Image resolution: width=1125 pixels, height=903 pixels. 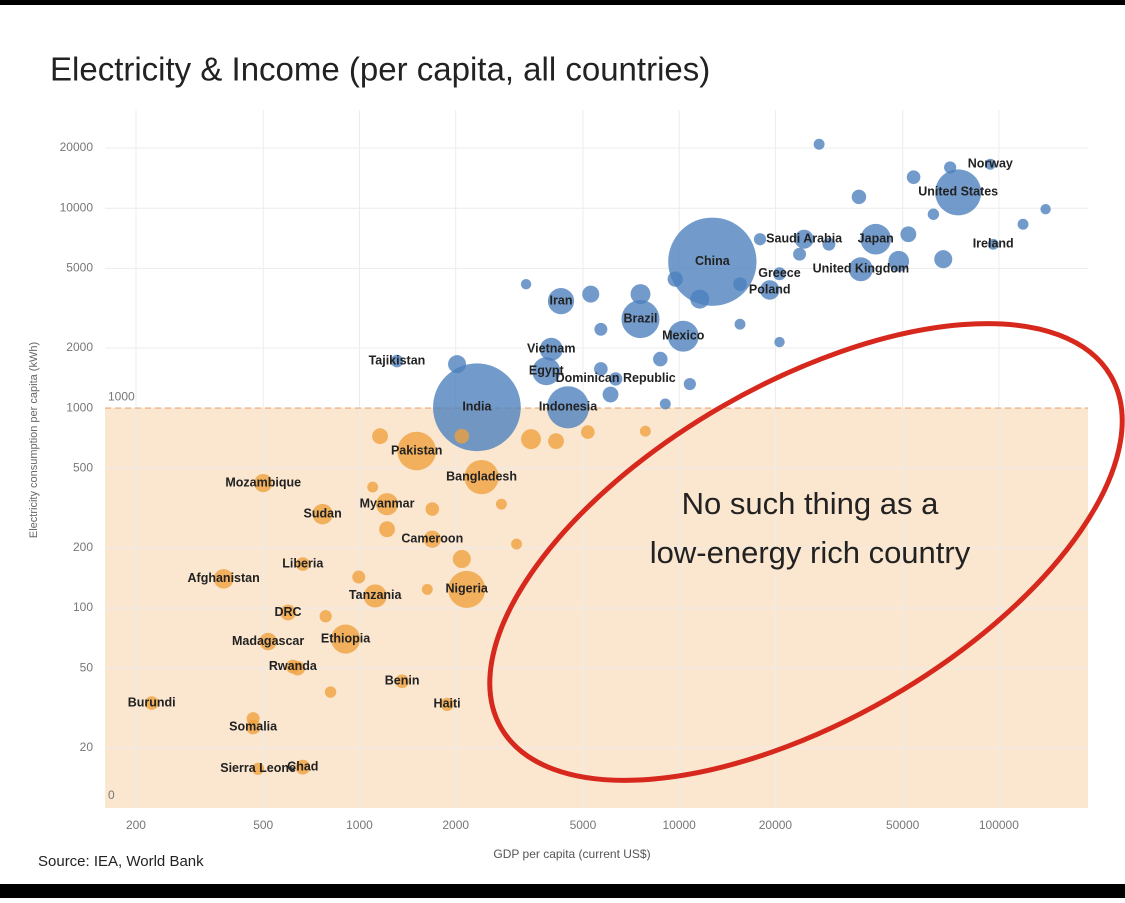 What do you see at coordinates (551, 349) in the screenshot?
I see `country-label: Vietnam` at bounding box center [551, 349].